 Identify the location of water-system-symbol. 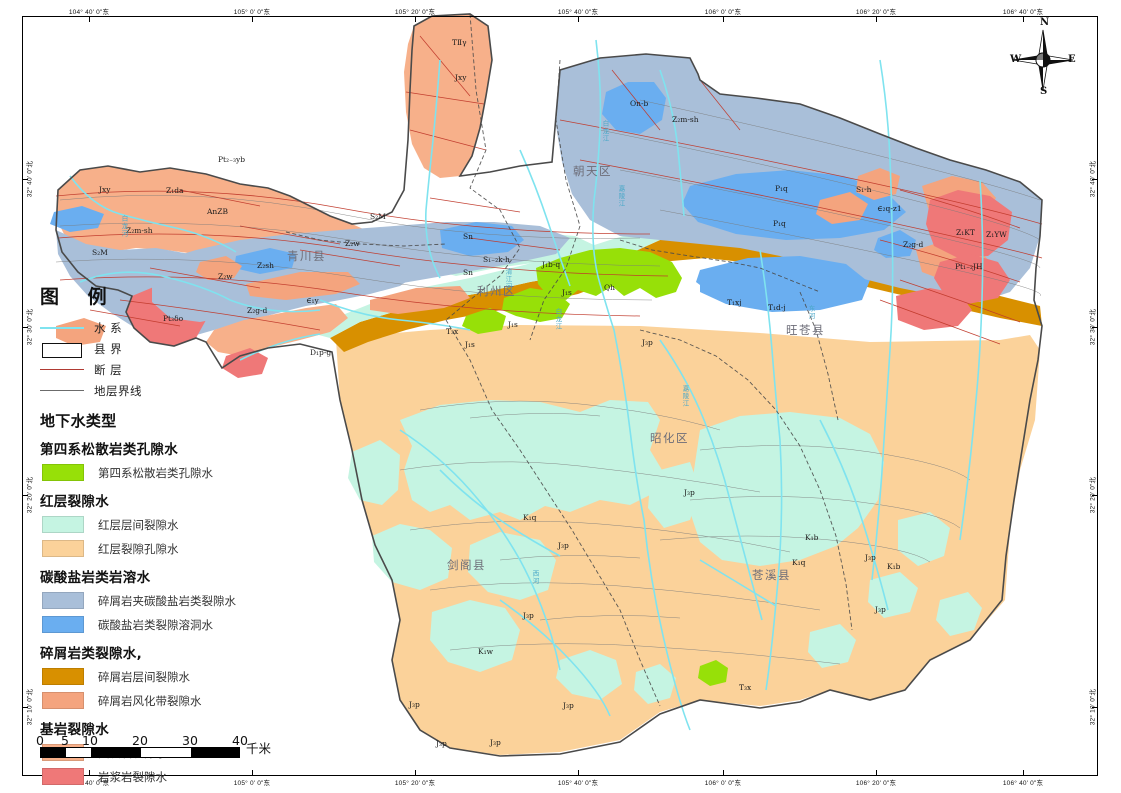
(62, 328).